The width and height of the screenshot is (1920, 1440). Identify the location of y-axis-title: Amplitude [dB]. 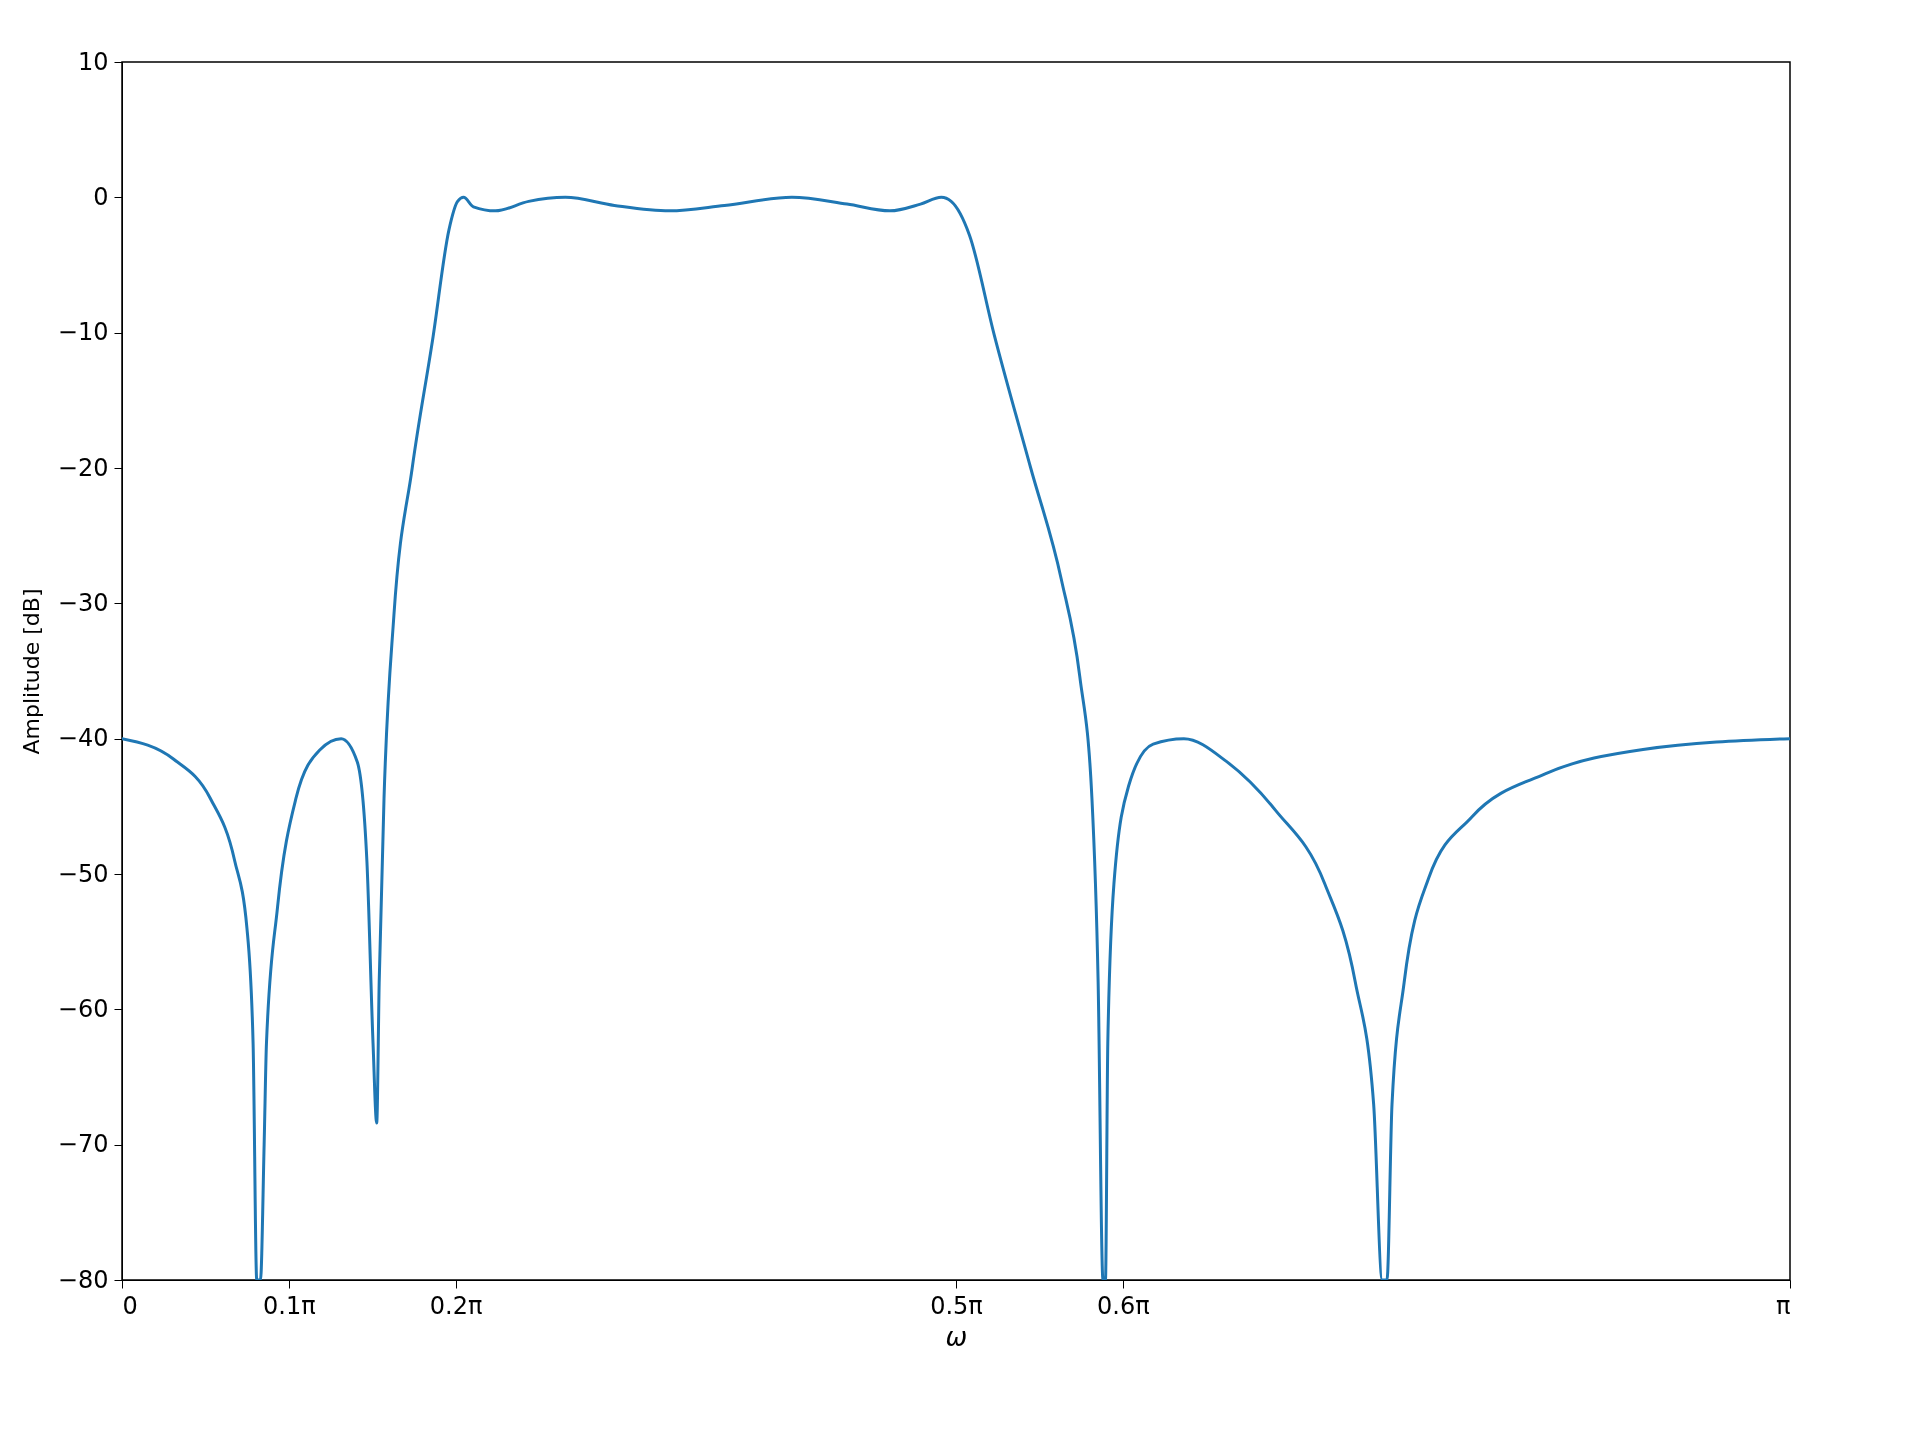
(31, 671).